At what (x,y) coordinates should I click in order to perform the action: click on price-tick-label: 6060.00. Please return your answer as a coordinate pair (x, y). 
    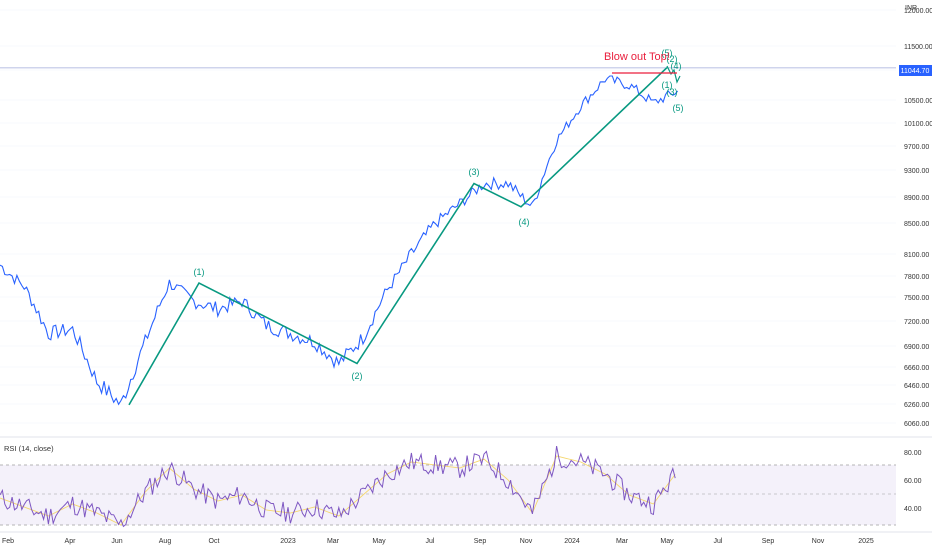
    Looking at the image, I should click on (916, 424).